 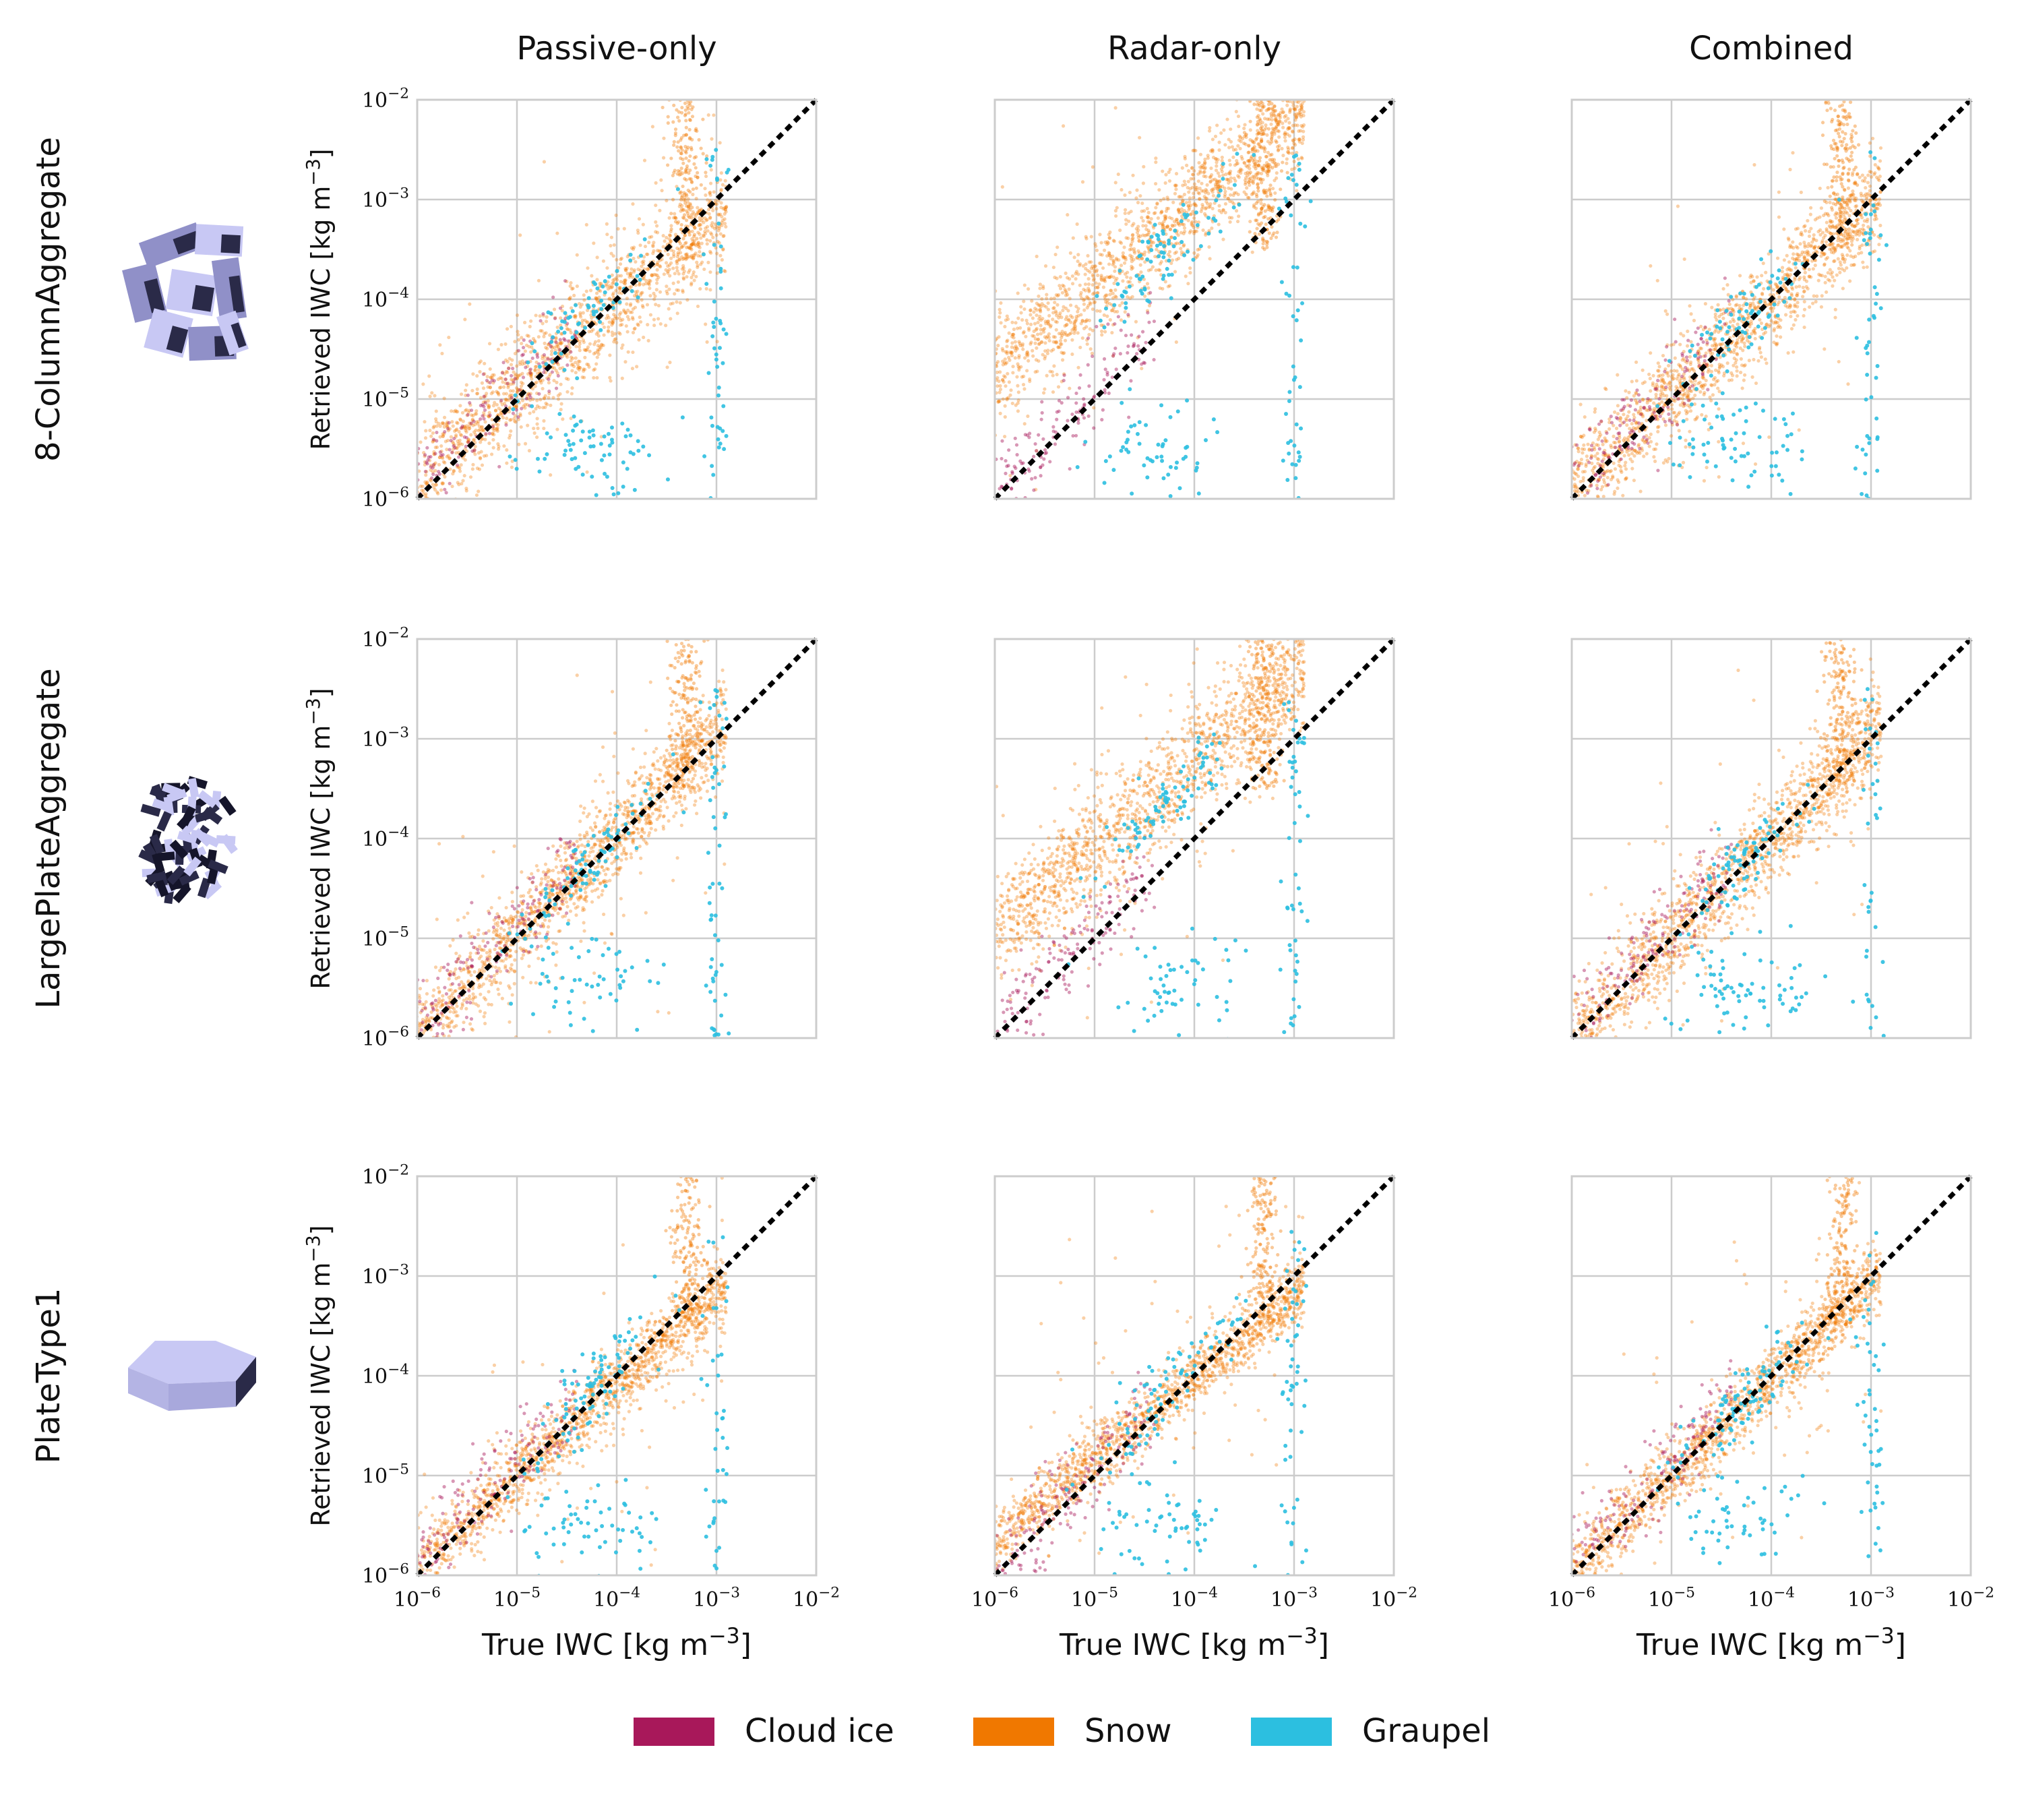 I want to click on one-to-one-line, so click(x=1194, y=299).